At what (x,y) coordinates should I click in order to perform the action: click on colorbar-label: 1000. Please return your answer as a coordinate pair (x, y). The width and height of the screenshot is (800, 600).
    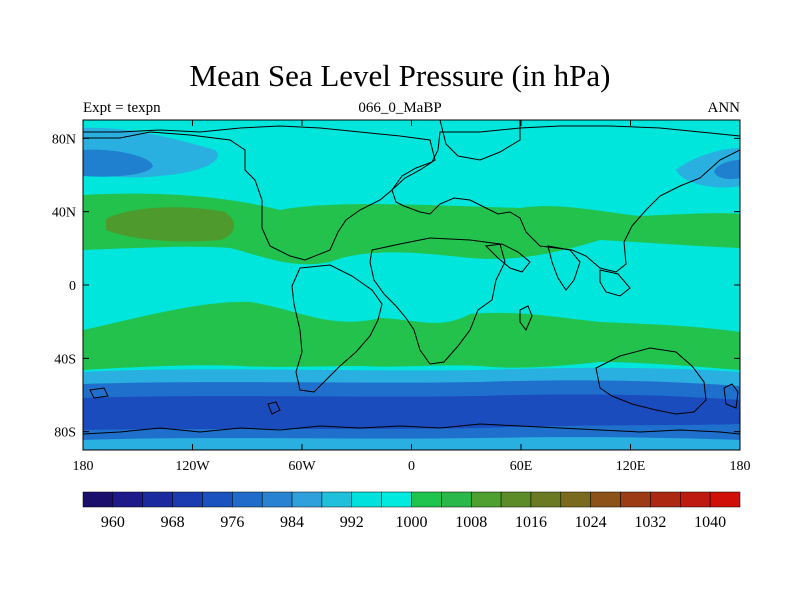
    Looking at the image, I should click on (412, 522).